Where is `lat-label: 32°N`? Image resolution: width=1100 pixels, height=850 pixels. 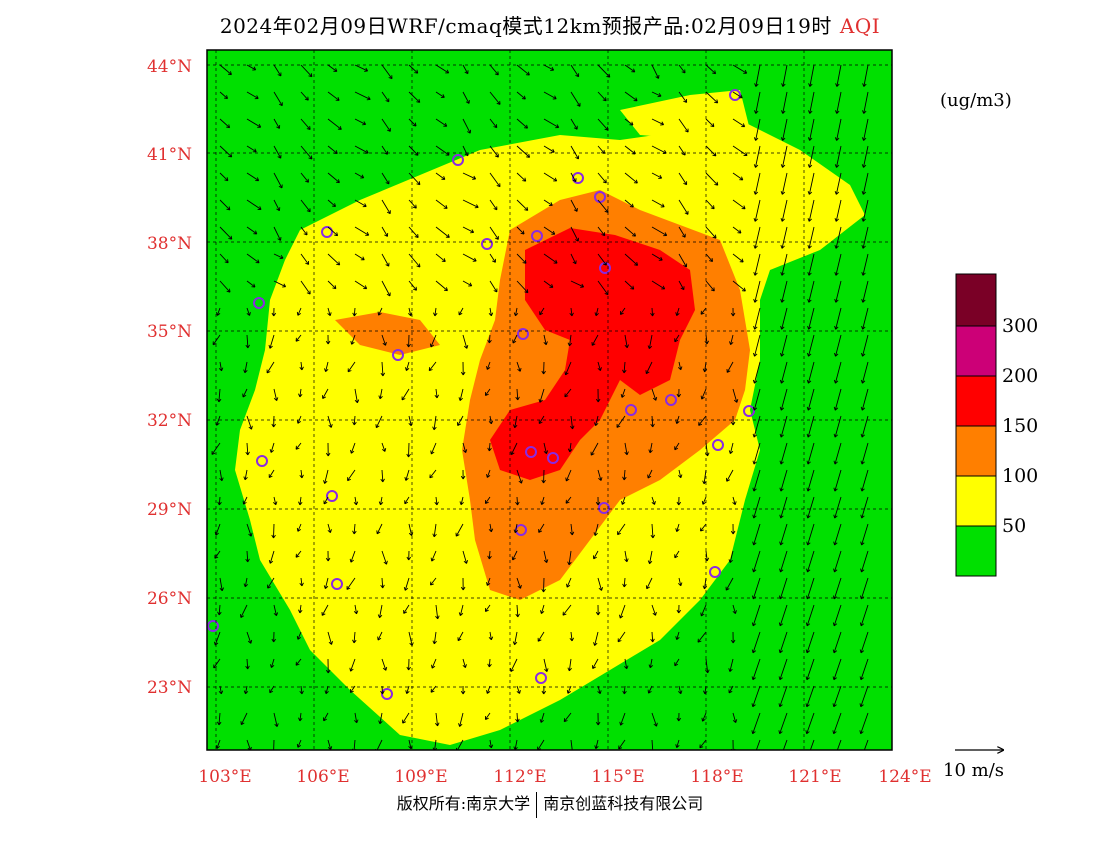
lat-label: 32°N is located at coordinates (169, 421).